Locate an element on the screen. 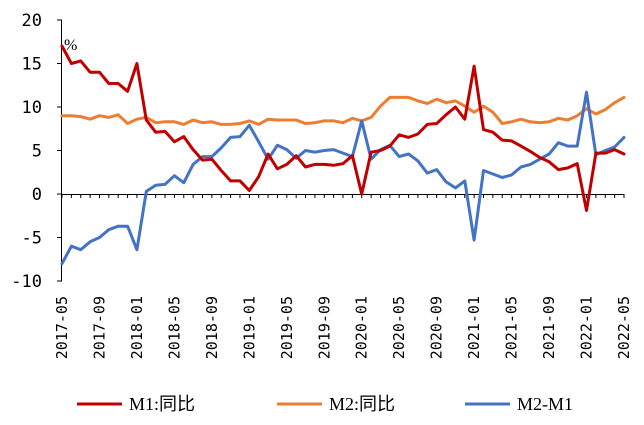 The height and width of the screenshot is (425, 644). x-tick-label: 2017-09 is located at coordinates (99, 327).